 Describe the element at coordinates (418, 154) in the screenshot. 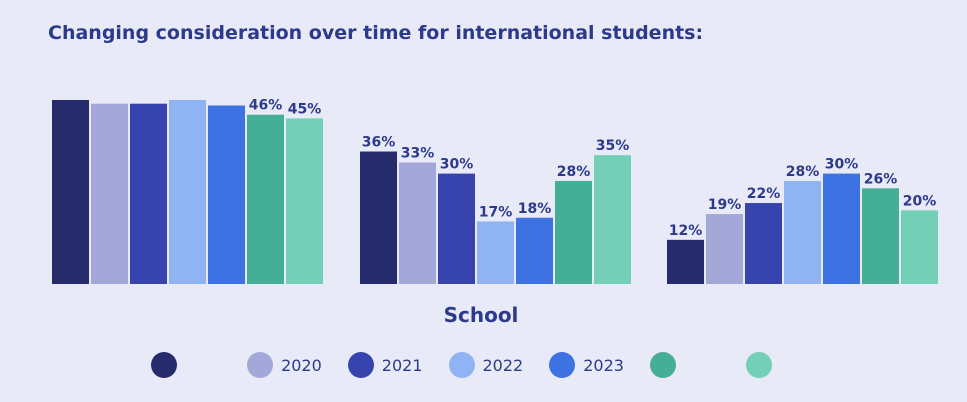

I see `data-label: 33%` at that location.